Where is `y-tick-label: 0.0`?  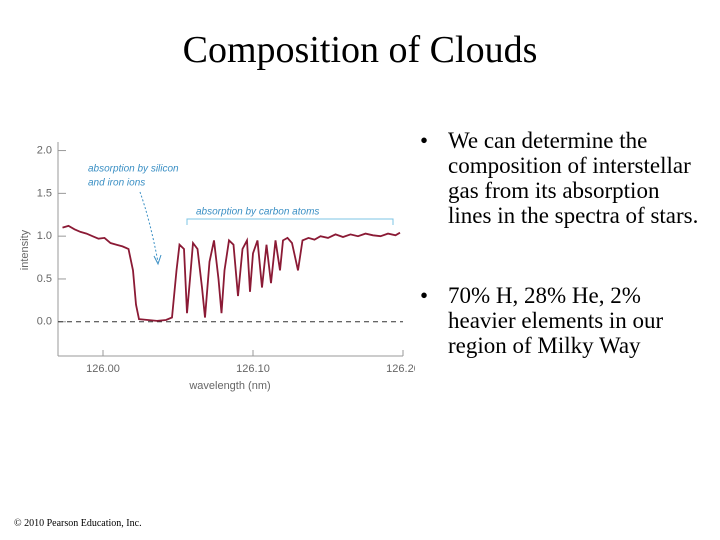
y-tick-label: 0.0 is located at coordinates (44, 322).